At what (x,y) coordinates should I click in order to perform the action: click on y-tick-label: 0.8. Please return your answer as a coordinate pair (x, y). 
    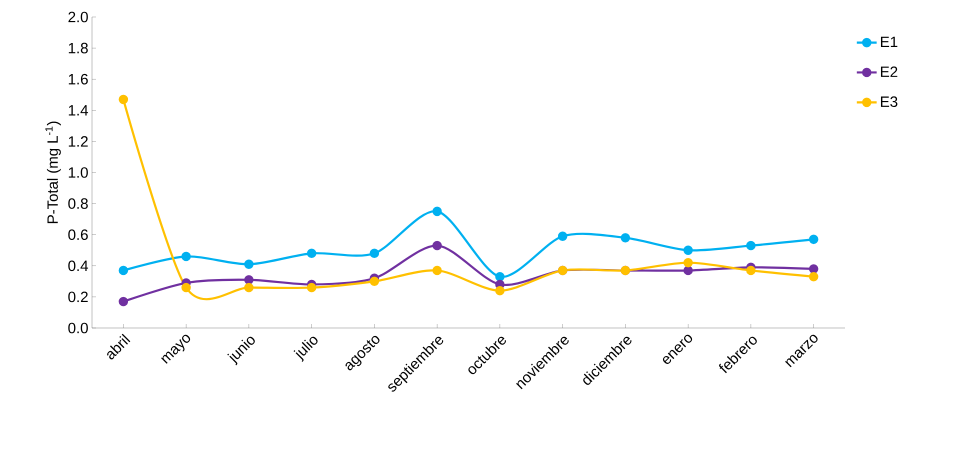
    Looking at the image, I should click on (78, 203).